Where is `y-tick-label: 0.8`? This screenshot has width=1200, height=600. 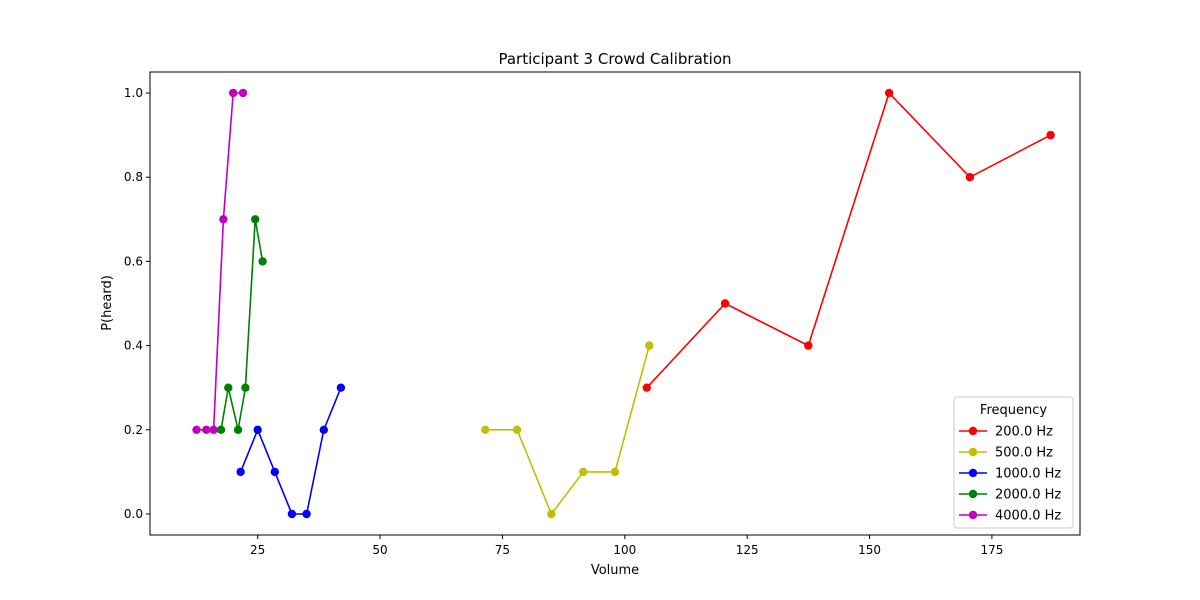 y-tick-label: 0.8 is located at coordinates (133, 177).